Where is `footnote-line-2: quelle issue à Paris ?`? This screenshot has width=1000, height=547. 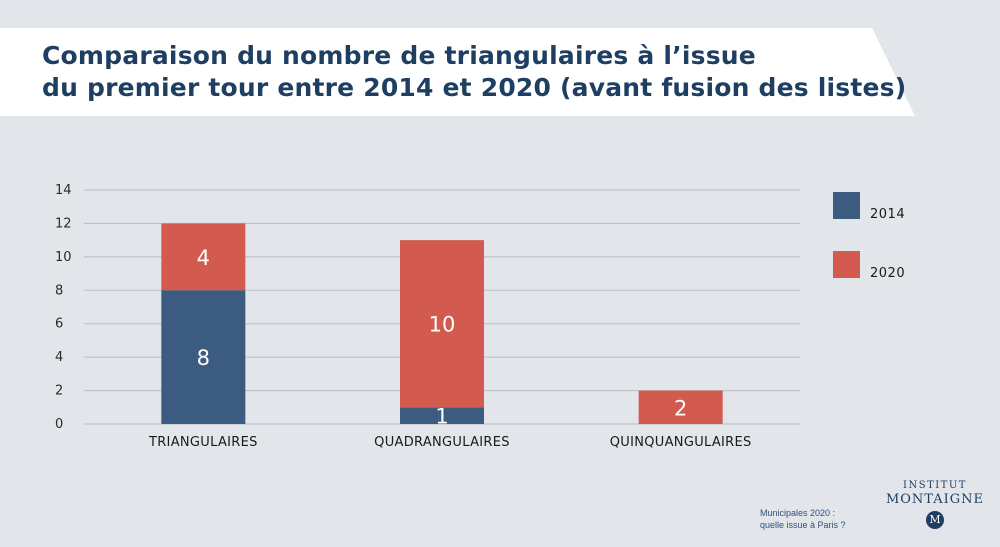
footnote-line-2: quelle issue à Paris ? is located at coordinates (803, 525).